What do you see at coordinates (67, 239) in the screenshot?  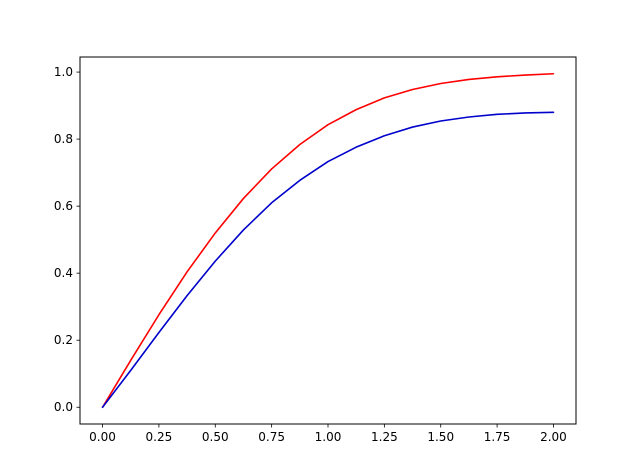 I see `y-axis-ticks: 0.0 0.2 0.4 0.6 0.8 1.0` at bounding box center [67, 239].